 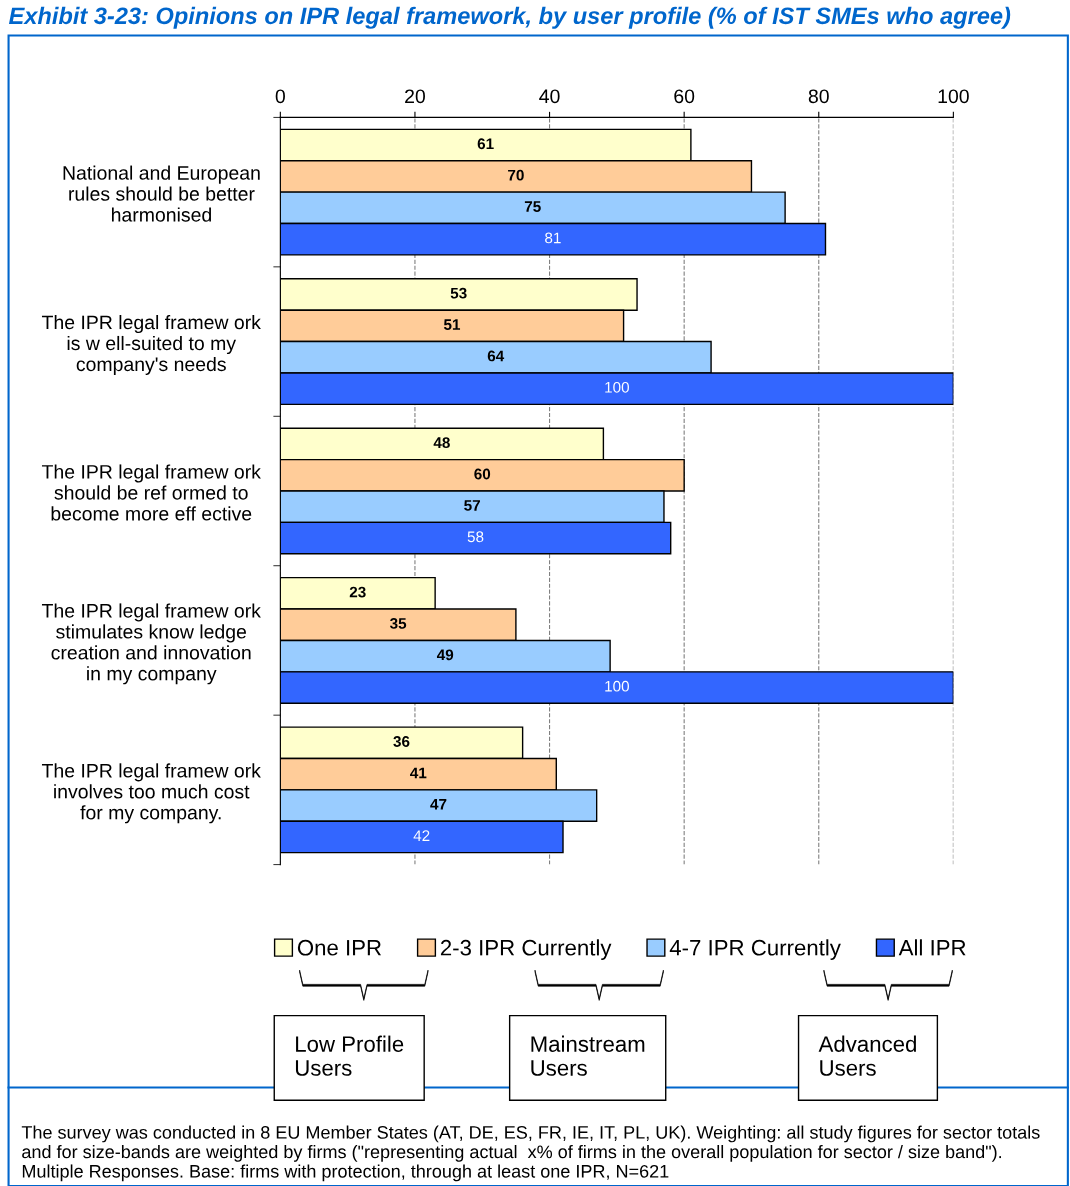 I want to click on data-label: 57, so click(x=472, y=505).